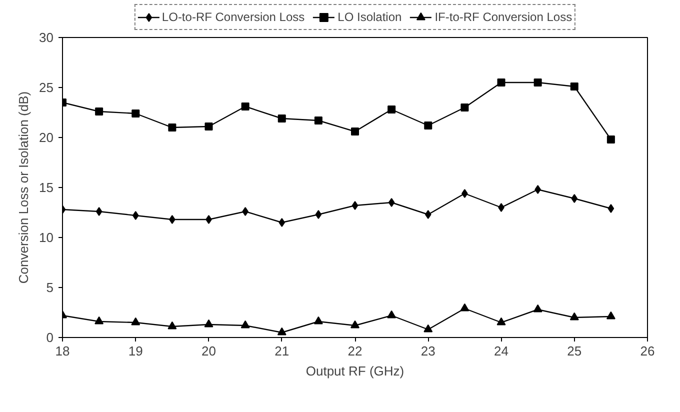 The height and width of the screenshot is (412, 680). What do you see at coordinates (282, 351) in the screenshot?
I see `x-tick-label: 21` at bounding box center [282, 351].